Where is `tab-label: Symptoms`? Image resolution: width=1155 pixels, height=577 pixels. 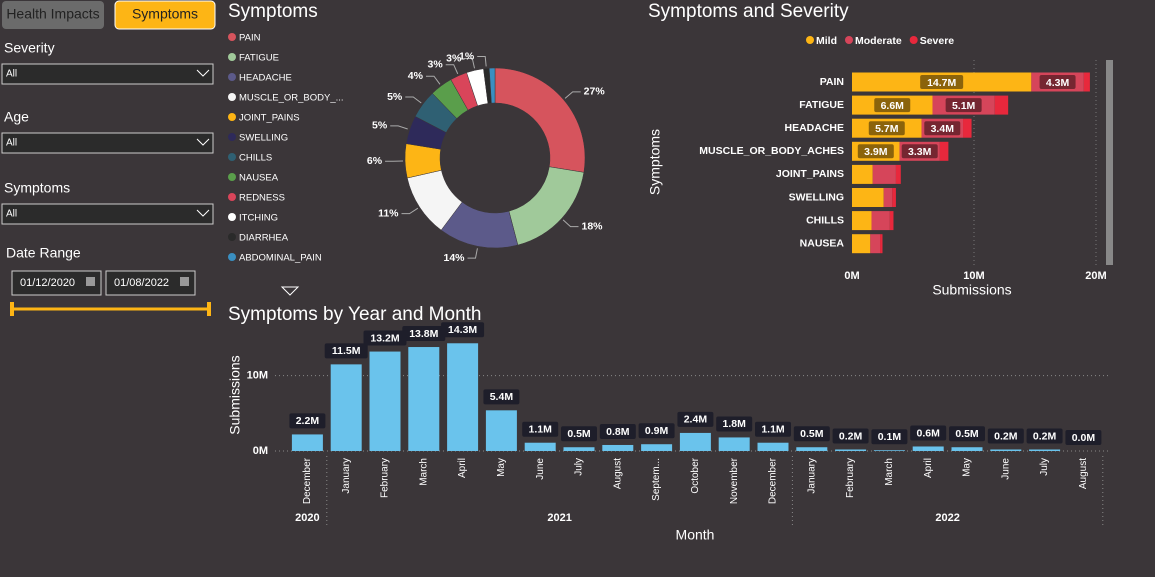 tab-label: Symptoms is located at coordinates (165, 14).